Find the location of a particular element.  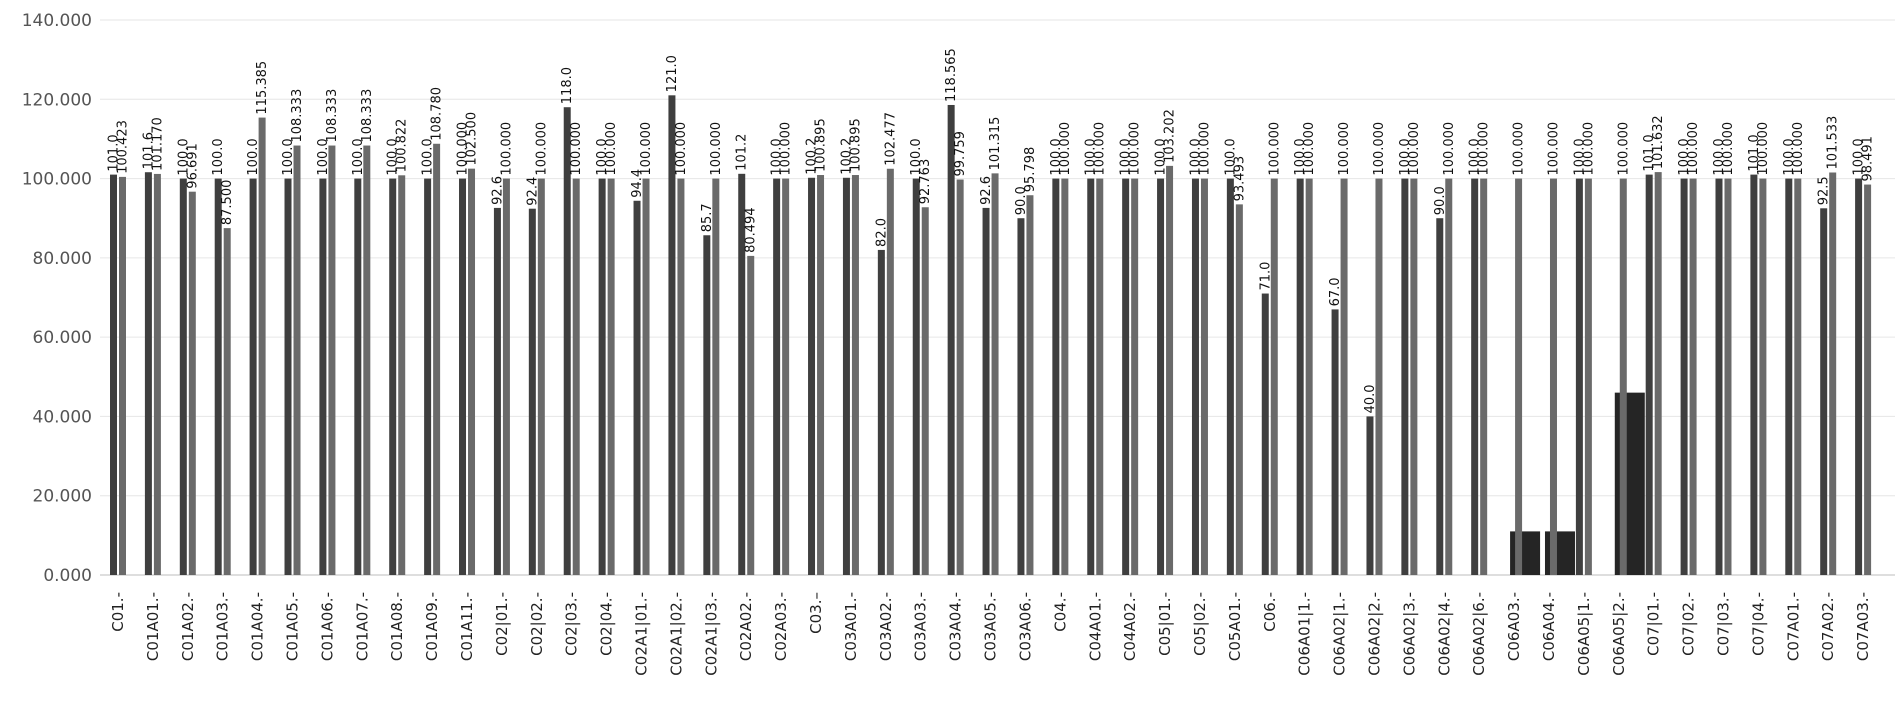

x-tick-label: C05|01.- is located at coordinates (1165, 624).